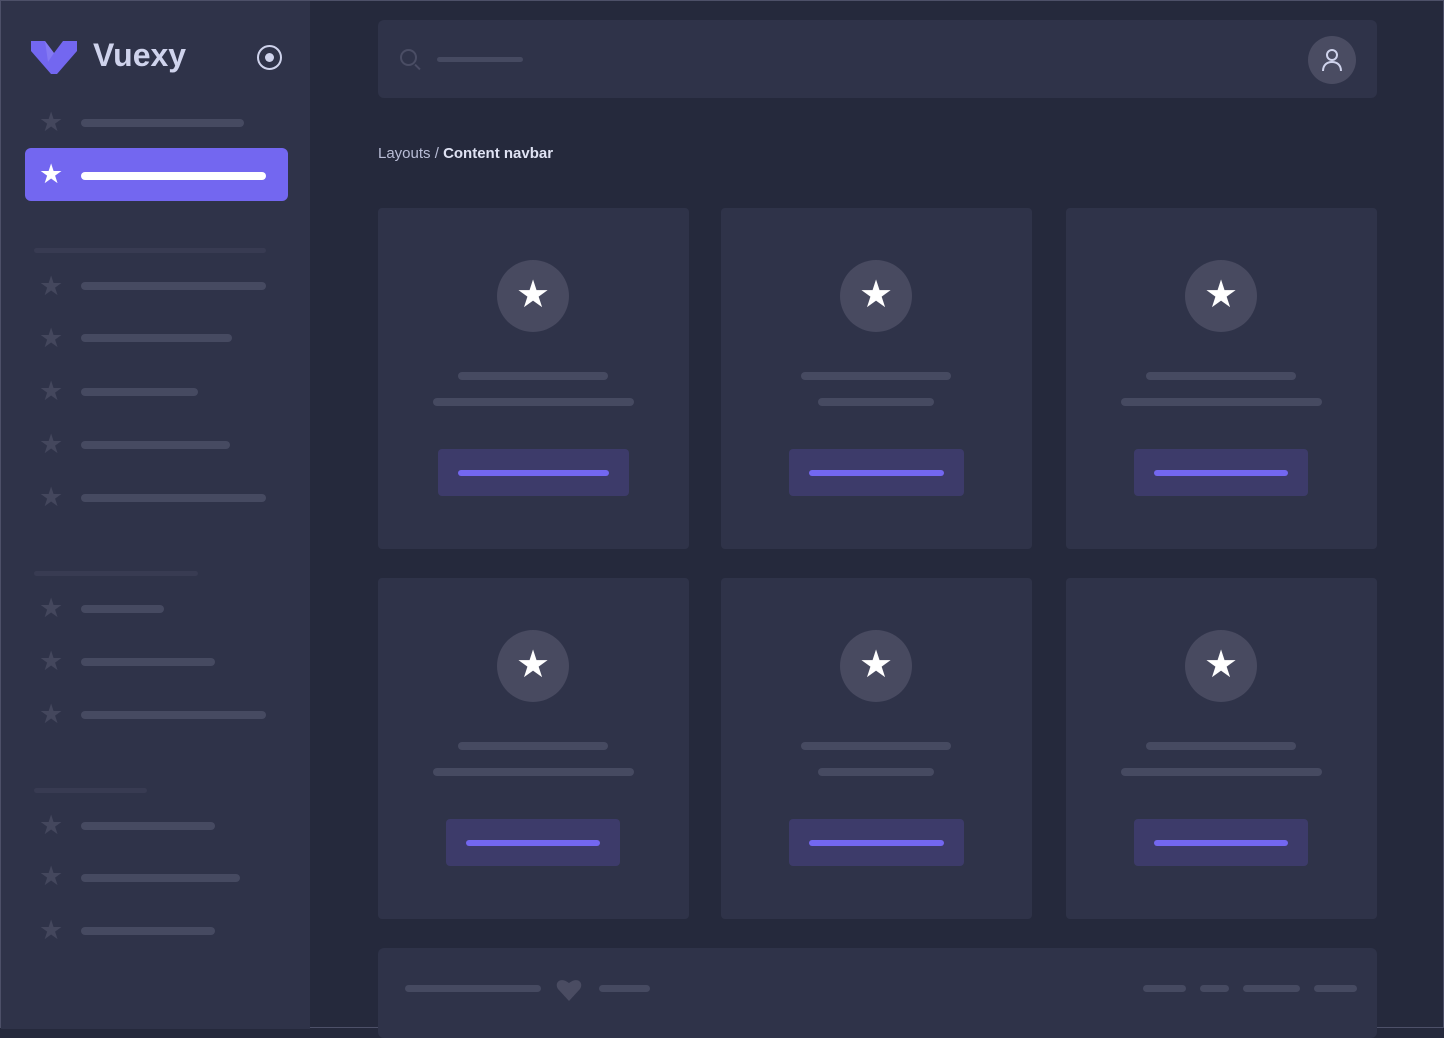 Image resolution: width=1444 pixels, height=1038 pixels. Describe the element at coordinates (473, 988) in the screenshot. I see `footer-text` at that location.